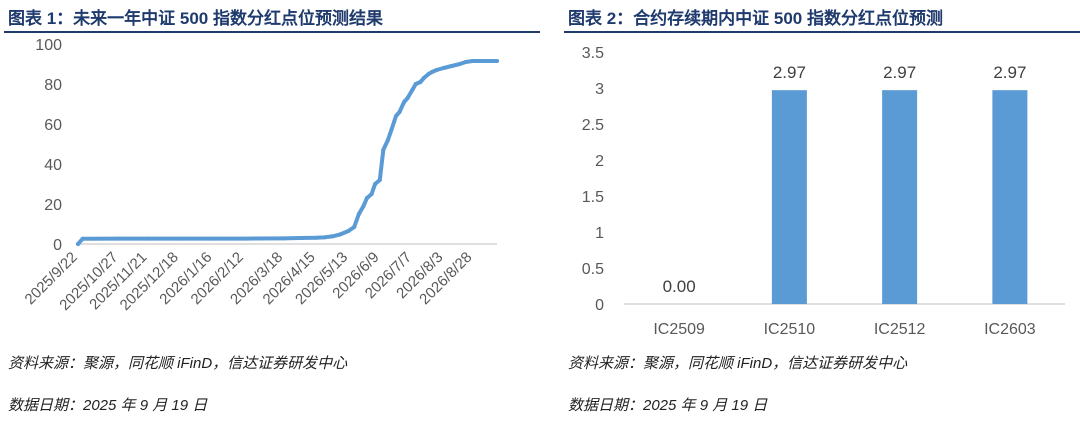  I want to click on x-tick-label: IC2512, so click(900, 329).